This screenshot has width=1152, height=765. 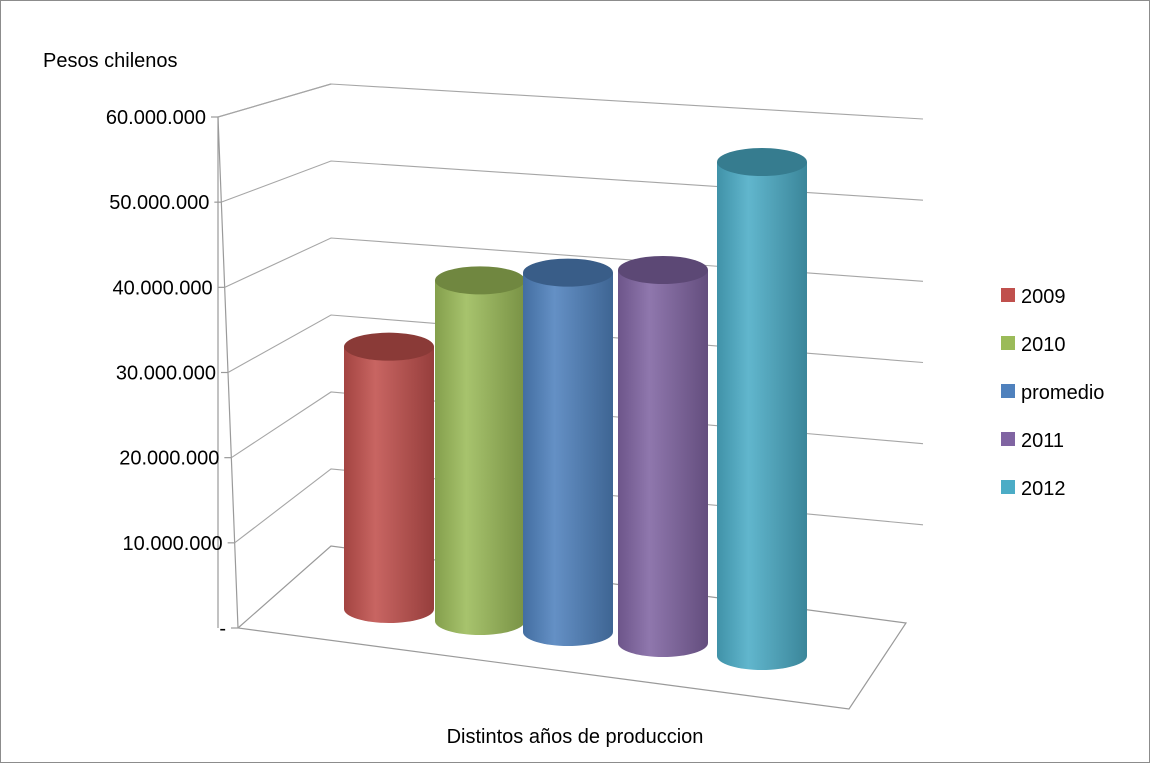 What do you see at coordinates (1043, 345) in the screenshot?
I see `legend-label: 2010` at bounding box center [1043, 345].